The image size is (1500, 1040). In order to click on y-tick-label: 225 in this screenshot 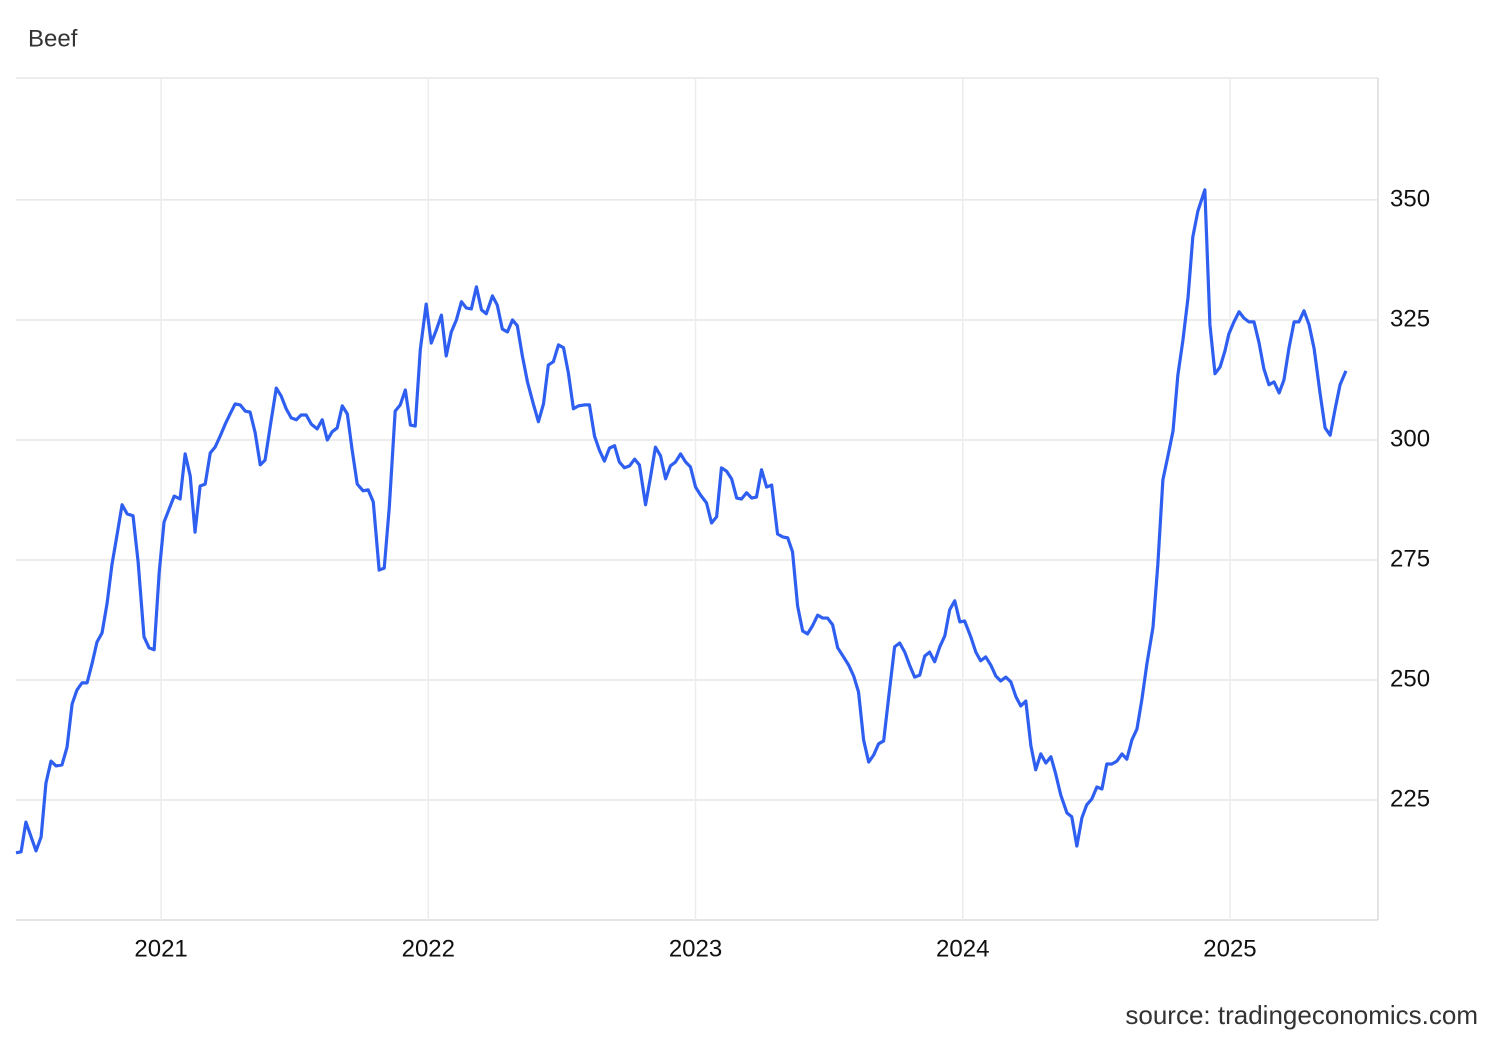, I will do `click(1410, 798)`.